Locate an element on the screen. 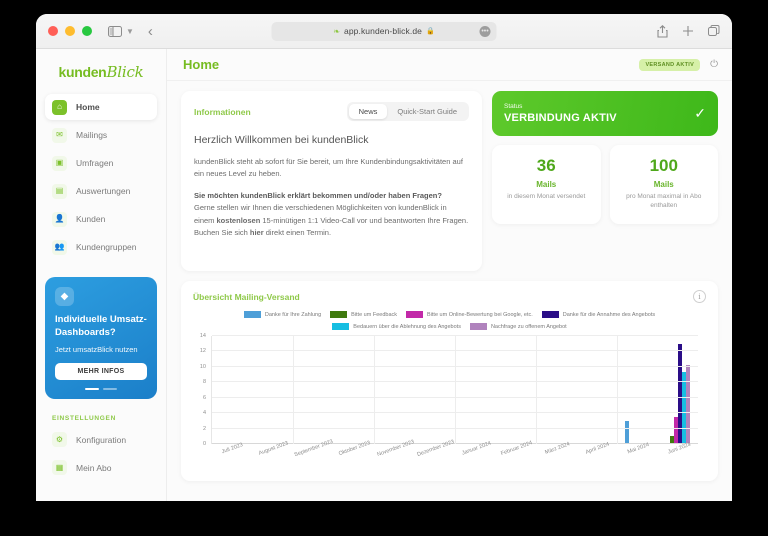  sidebar-item-umfragen: ▣ Umfragen is located at coordinates (101, 163).